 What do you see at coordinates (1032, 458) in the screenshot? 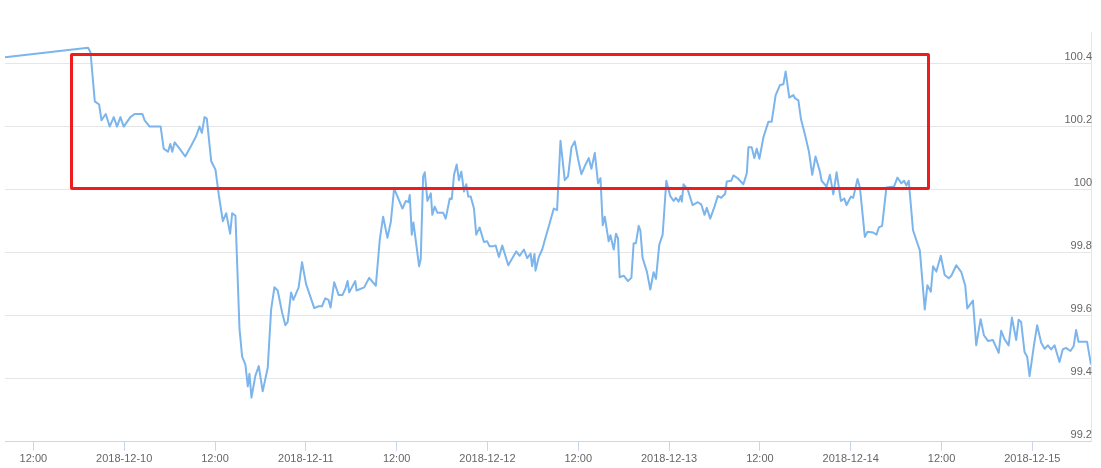
I see `x-tick-label: 2018-12-15` at bounding box center [1032, 458].